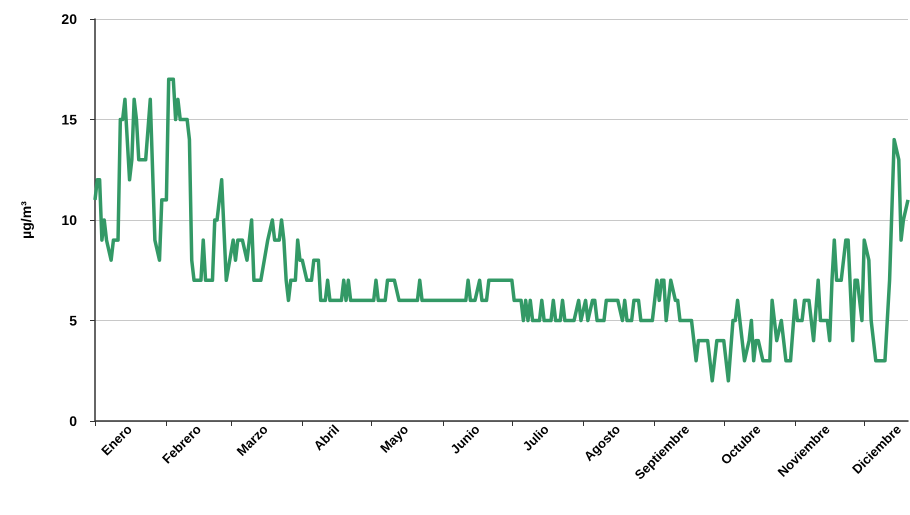 Image resolution: width=910 pixels, height=515 pixels. I want to click on y-tick-label: 5, so click(73, 320).